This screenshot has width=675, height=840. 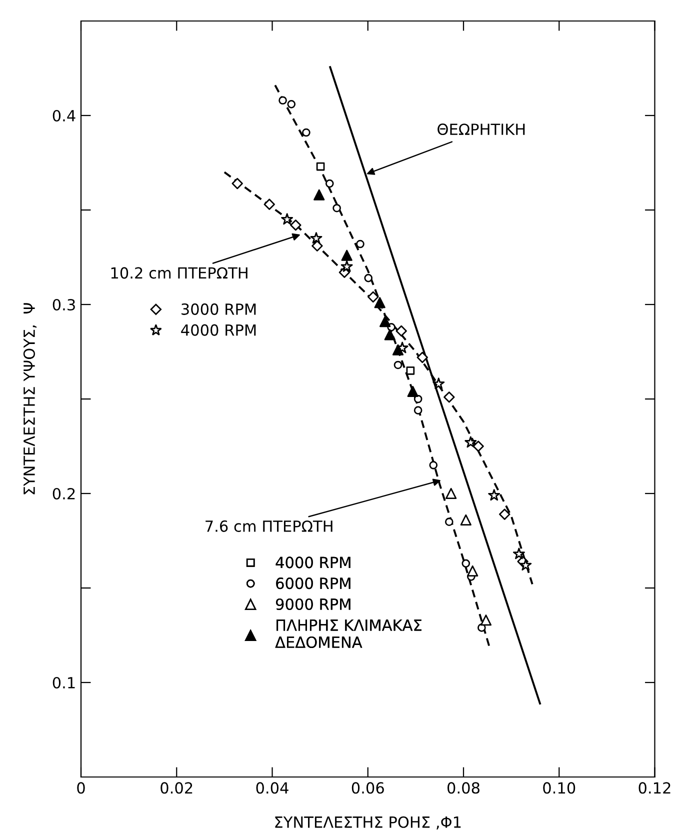 I want to click on y-axis-title: ΣΥΝΤΕΛΕΣΤΗΣ ΥΨΟΥΣ, Ψ, so click(x=30, y=398).